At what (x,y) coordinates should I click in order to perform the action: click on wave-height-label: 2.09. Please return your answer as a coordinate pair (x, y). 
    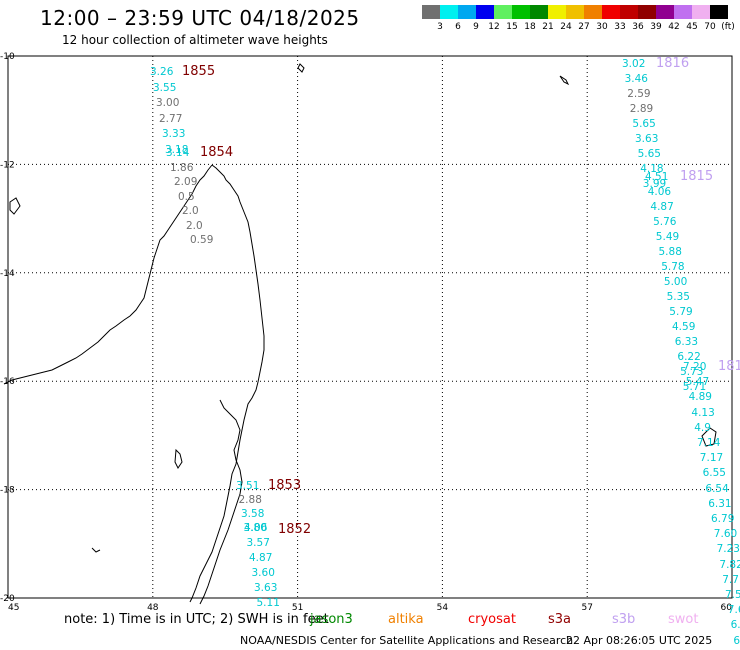
    Looking at the image, I should click on (186, 182).